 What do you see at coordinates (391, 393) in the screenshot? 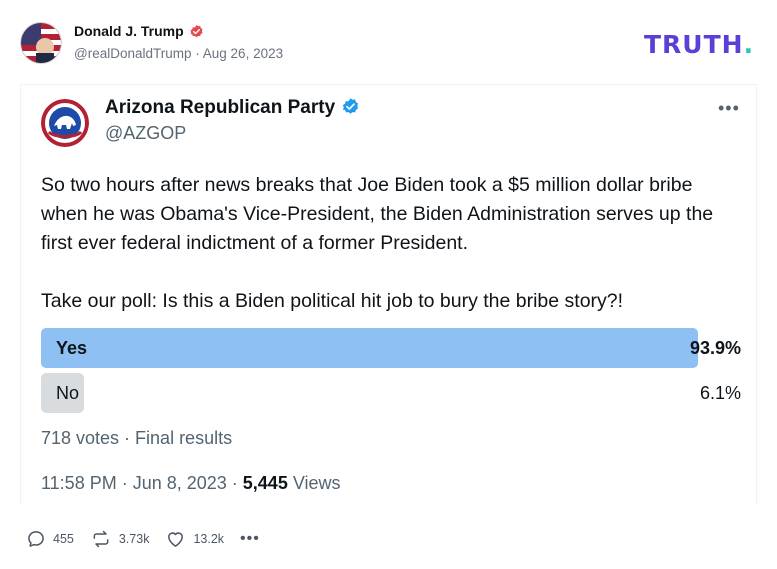
I see `poll-option-no: No 6.1%` at bounding box center [391, 393].